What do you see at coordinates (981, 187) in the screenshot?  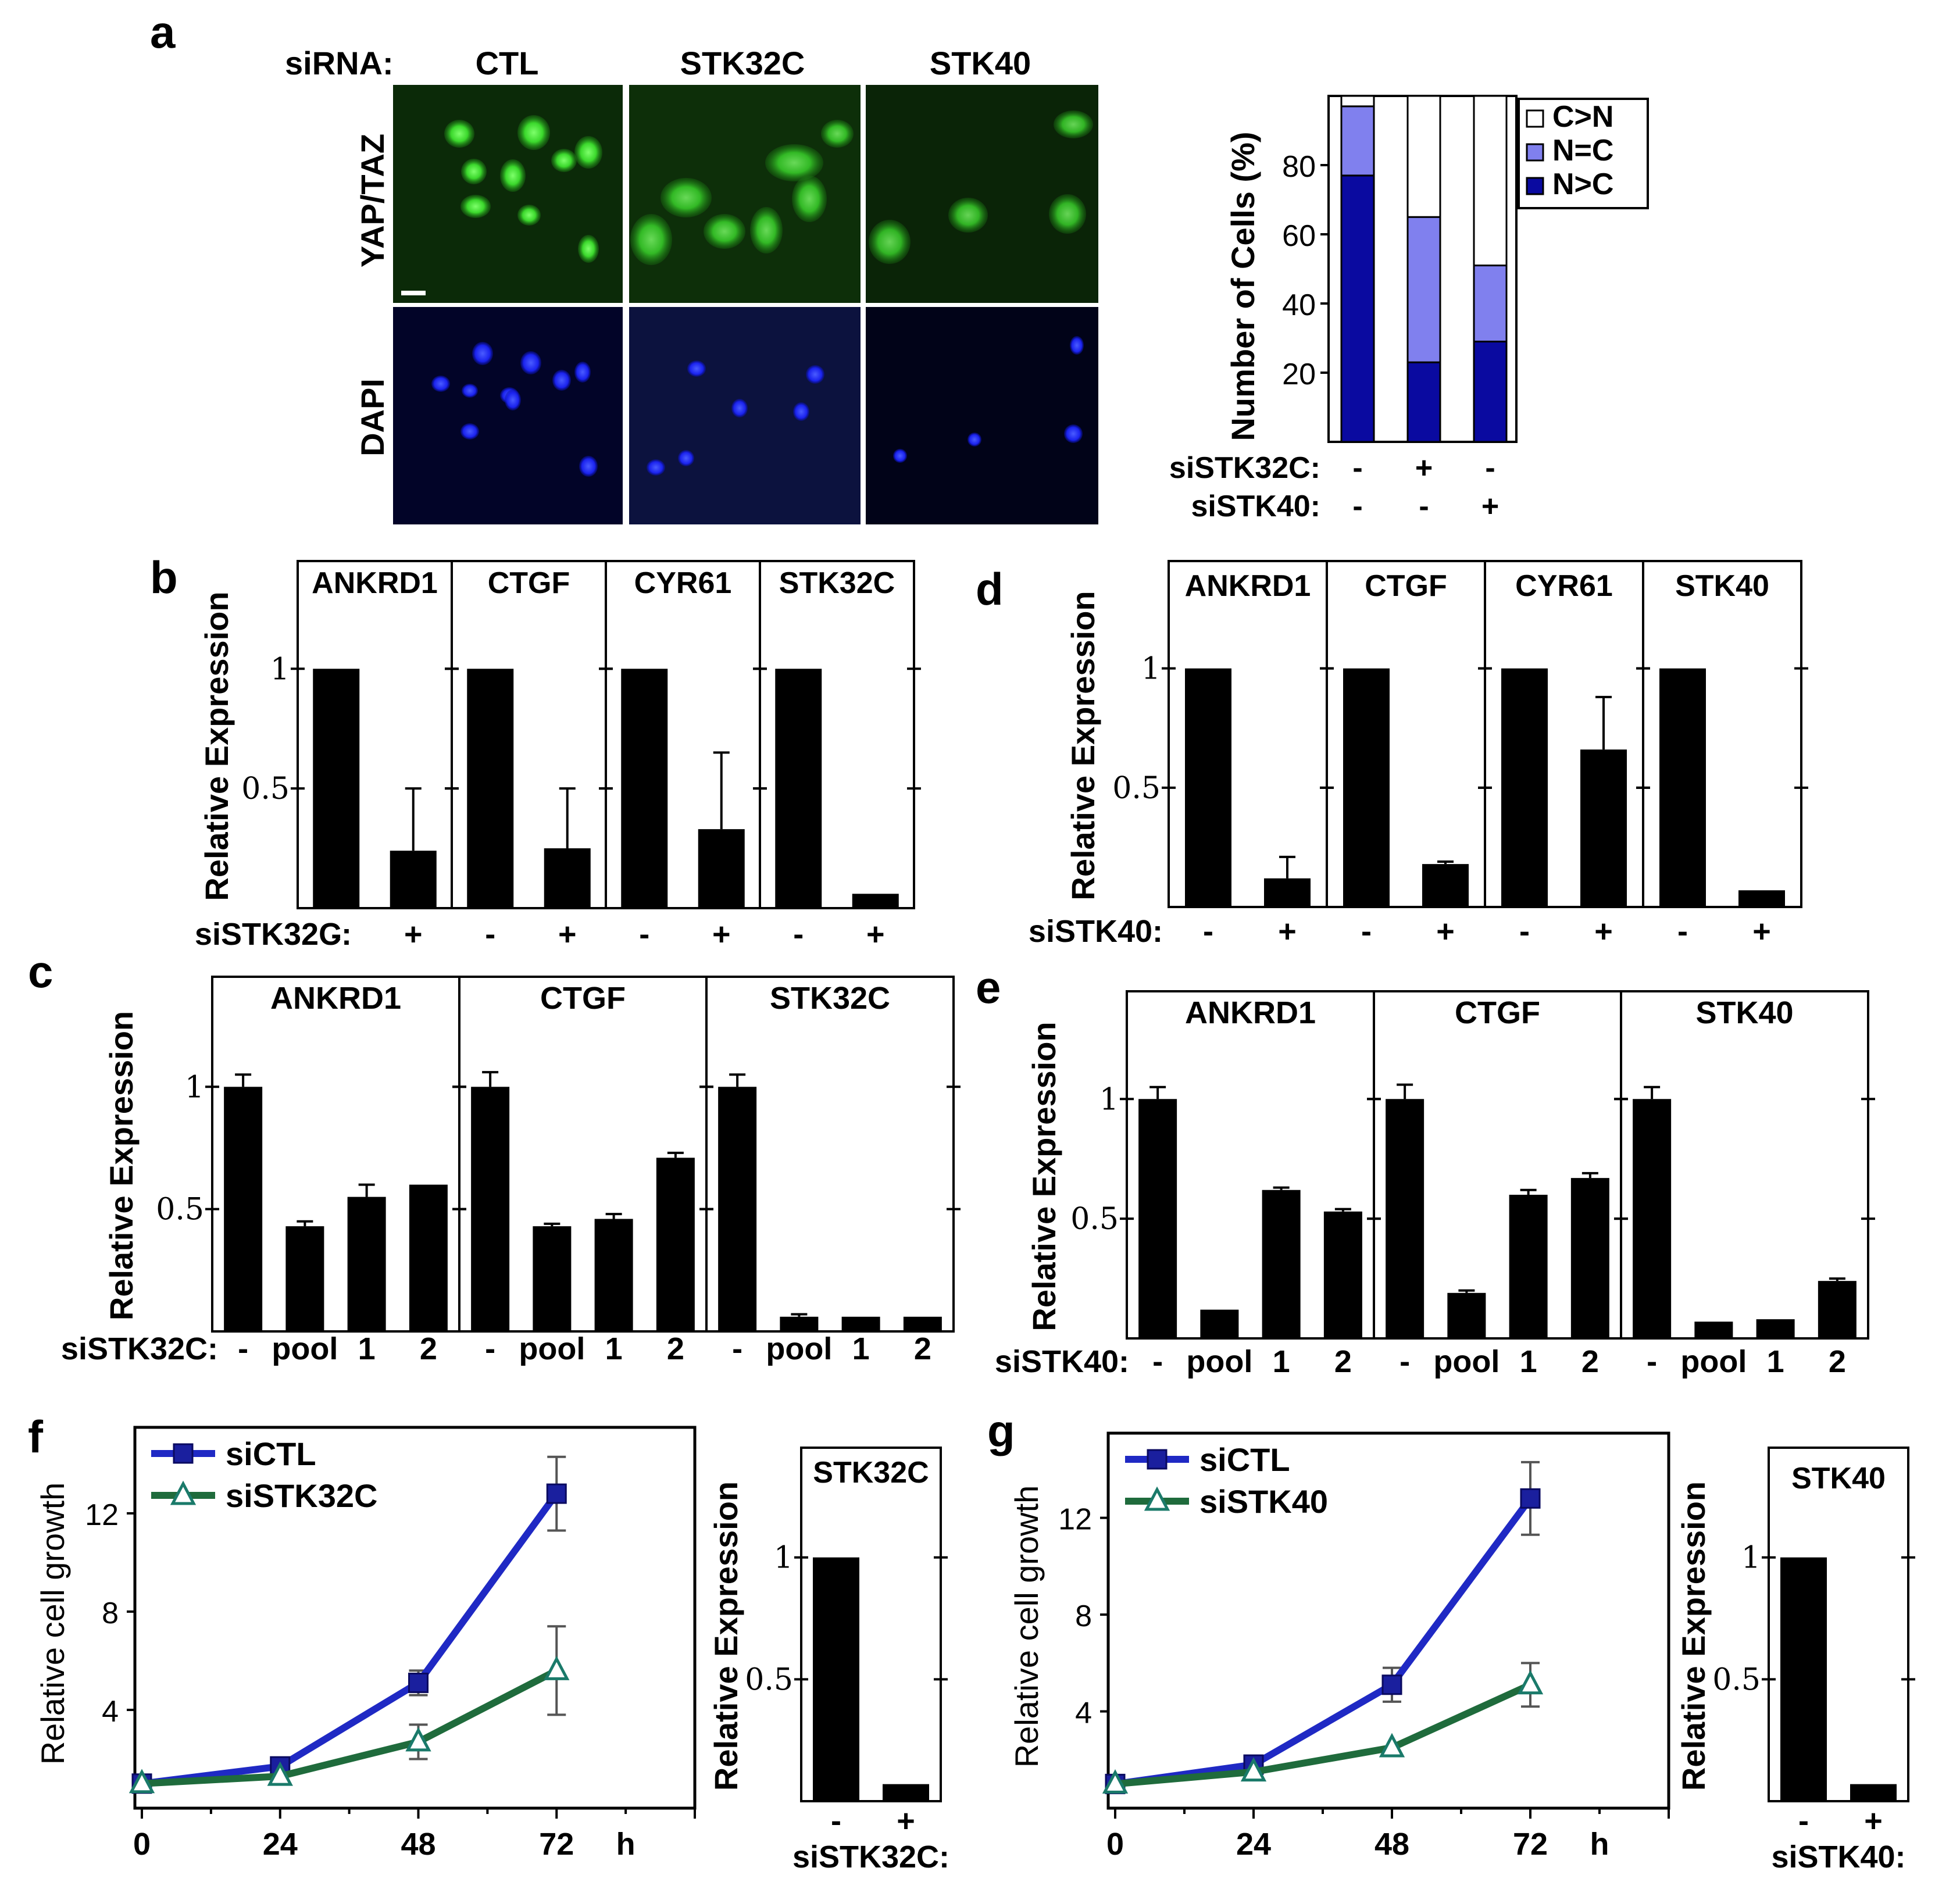 I see `cells-yap-stk40` at bounding box center [981, 187].